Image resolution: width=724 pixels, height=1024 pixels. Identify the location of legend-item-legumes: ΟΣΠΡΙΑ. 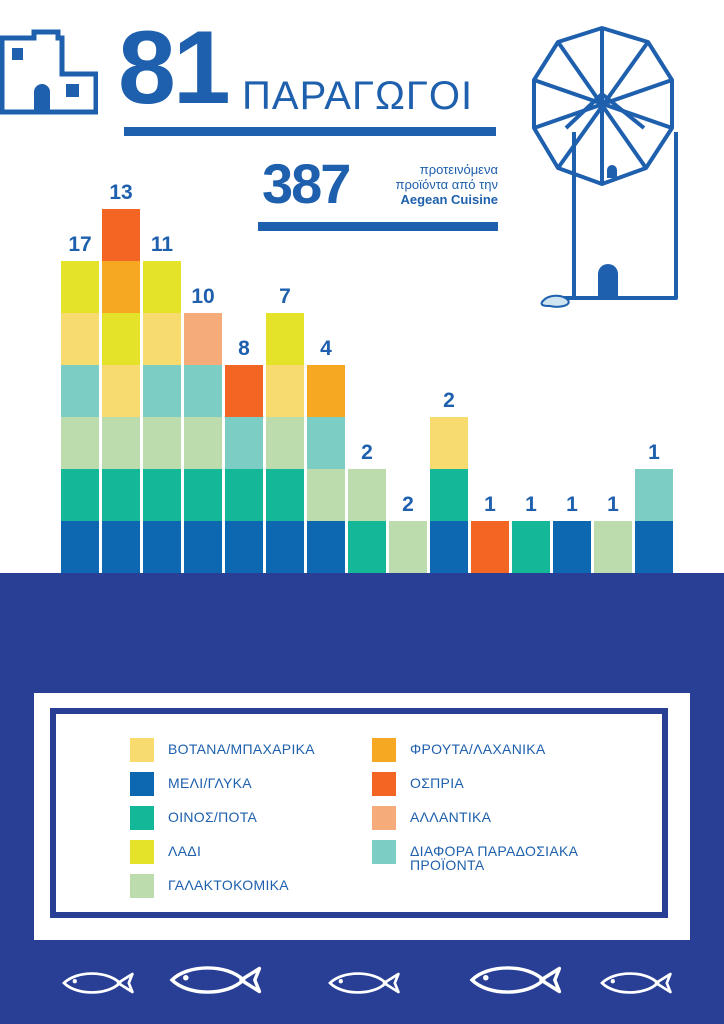
(418, 784).